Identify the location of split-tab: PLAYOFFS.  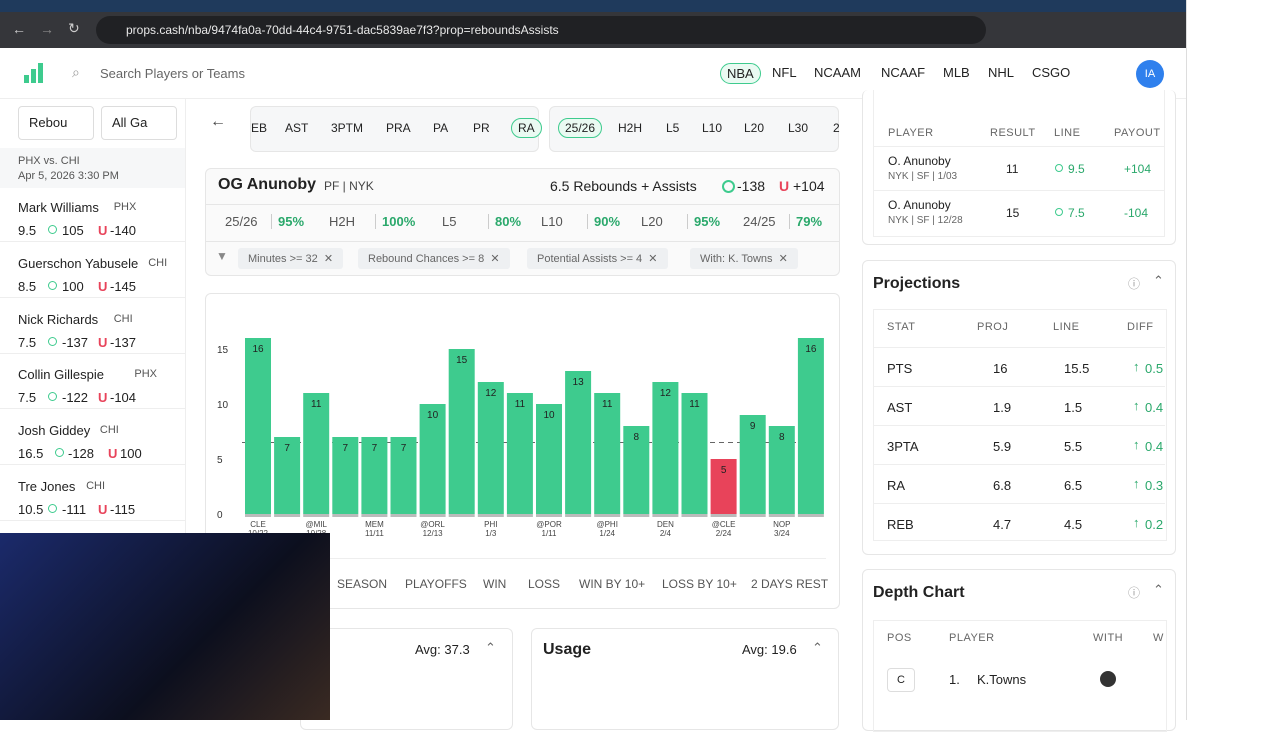
(436, 584).